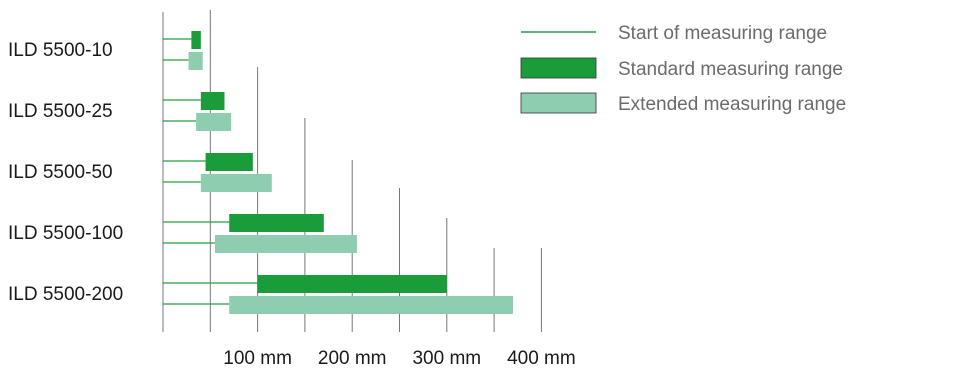 Image resolution: width=963 pixels, height=372 pixels. What do you see at coordinates (558, 68) in the screenshot?
I see `legend-swatch-standard` at bounding box center [558, 68].